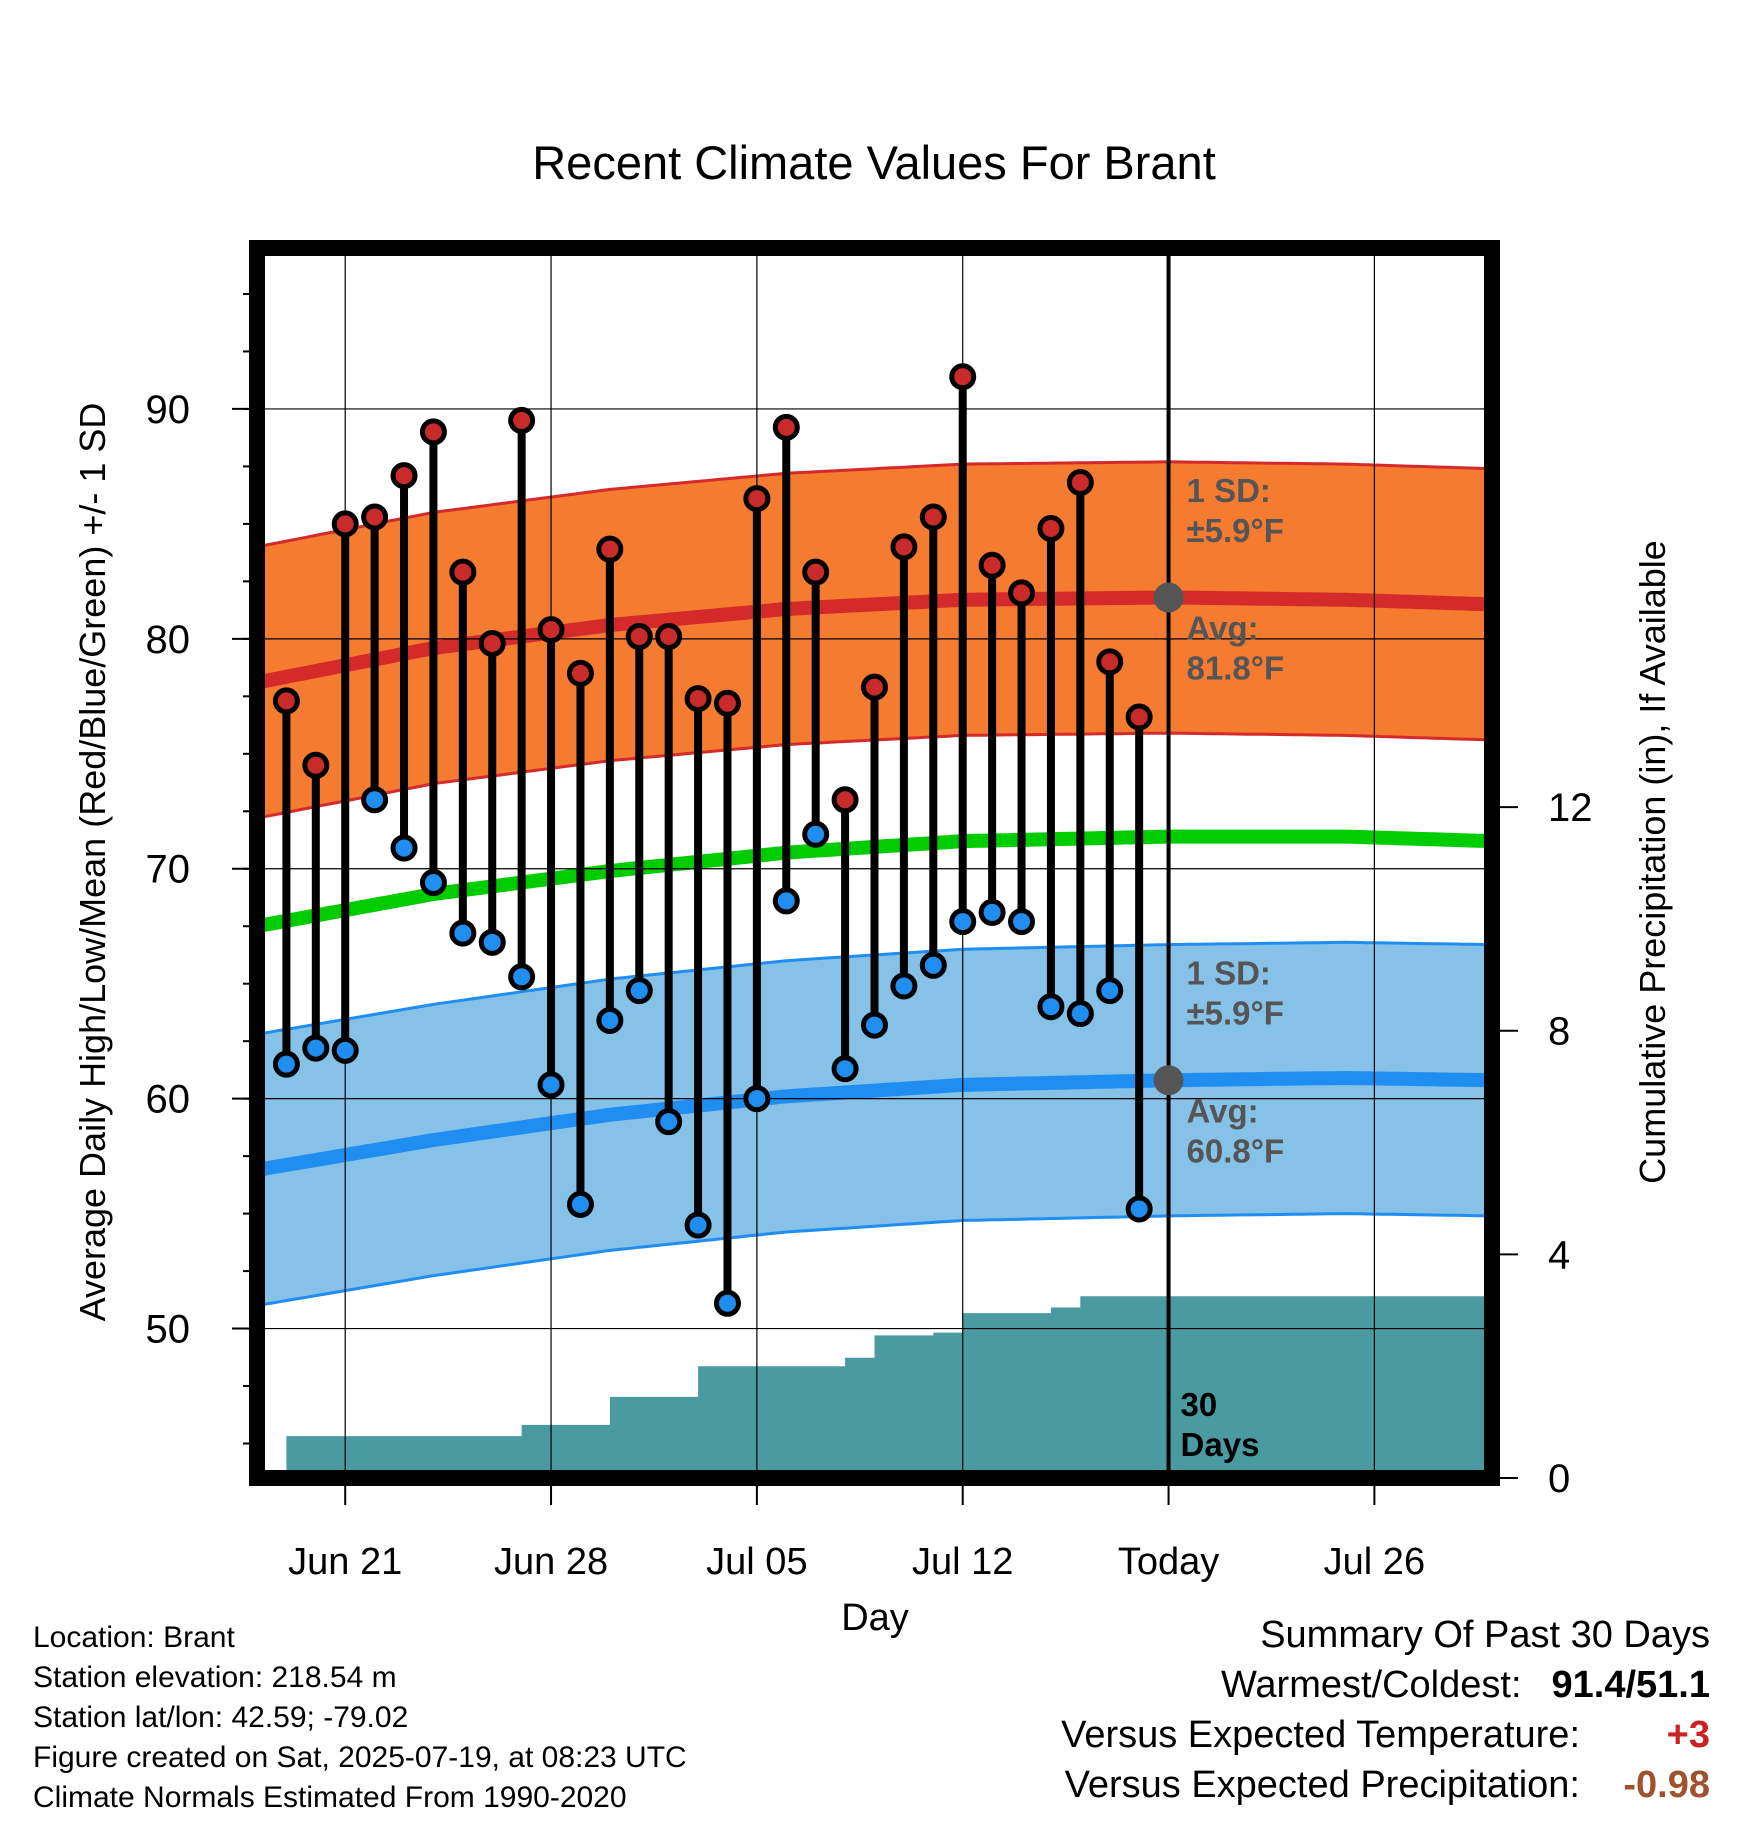 The image size is (1748, 1828). I want to click on low-average-line, so click(874, 1123).